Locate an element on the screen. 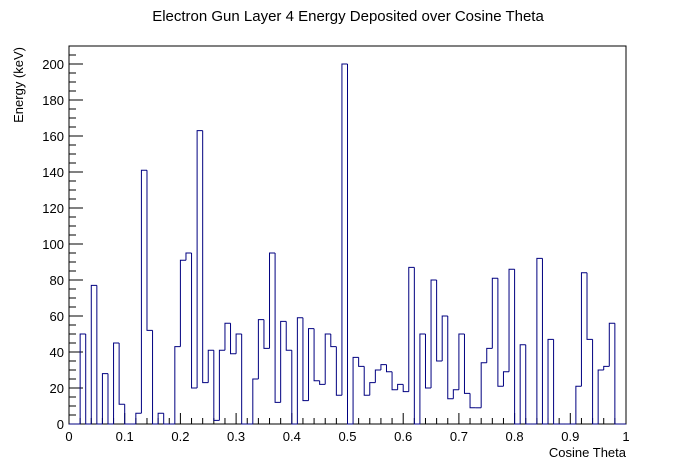 This screenshot has height=472, width=696. x-axis: 0 0.1 0.2 0.3 0.4 0.5 0.6 0.7 0.8 0.9 1 is located at coordinates (347, 428).